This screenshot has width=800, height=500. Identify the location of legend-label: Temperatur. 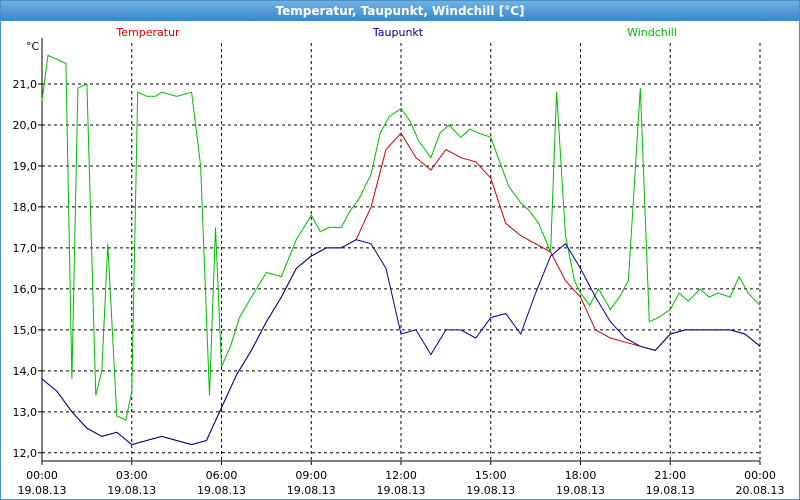
(147, 32).